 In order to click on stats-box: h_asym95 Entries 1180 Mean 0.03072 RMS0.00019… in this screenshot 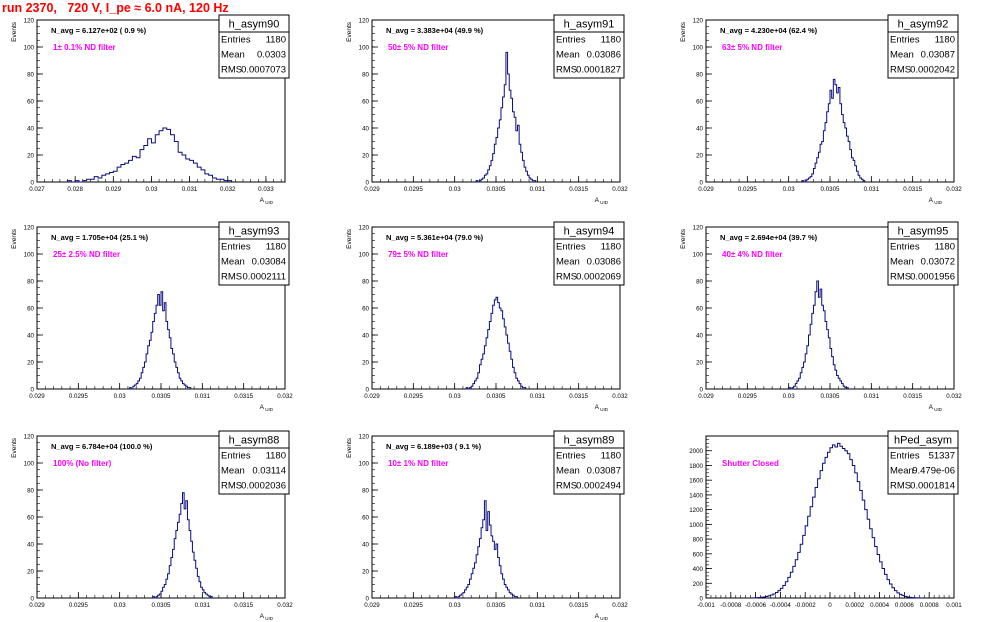, I will do `click(923, 253)`.